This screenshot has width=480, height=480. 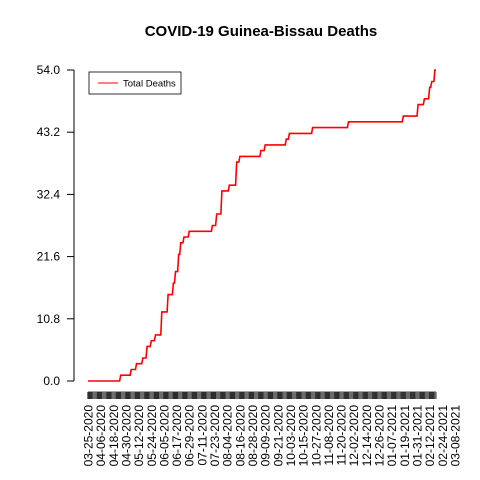 I want to click on x-tick-label: 04-30-2020, so click(x=127, y=436).